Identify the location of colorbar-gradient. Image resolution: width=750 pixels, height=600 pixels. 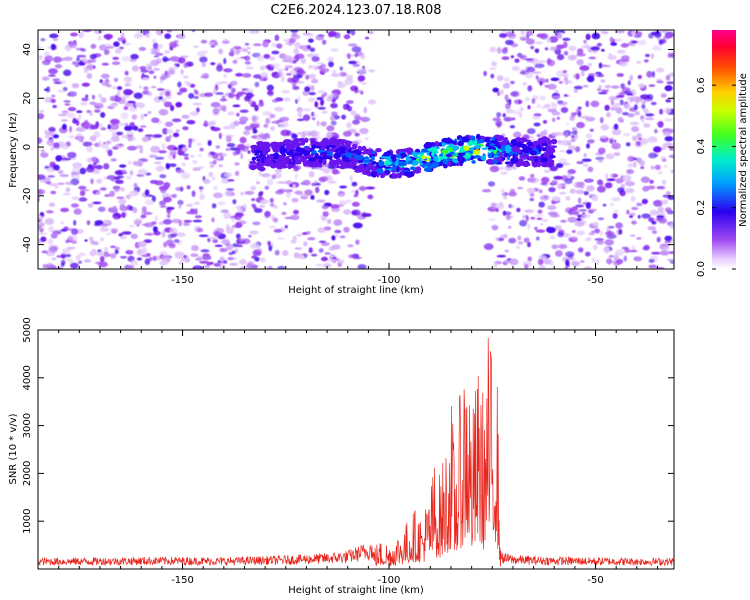
(724, 149).